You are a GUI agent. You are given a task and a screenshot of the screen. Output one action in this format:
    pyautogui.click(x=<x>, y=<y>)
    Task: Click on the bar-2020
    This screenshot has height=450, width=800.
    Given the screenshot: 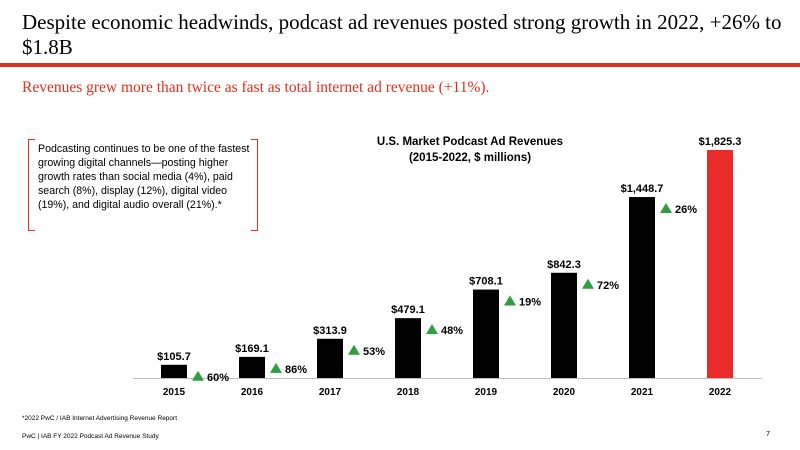 What is the action you would take?
    pyautogui.click(x=564, y=325)
    